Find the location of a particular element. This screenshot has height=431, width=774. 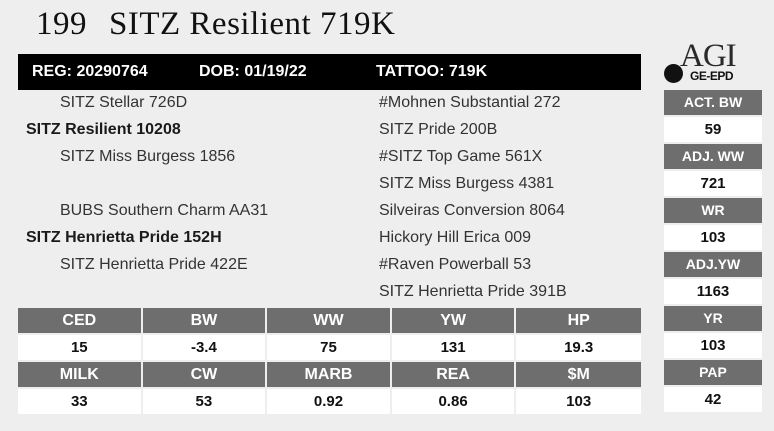

epd-header-row: CED BW WW YW HP is located at coordinates (329, 321).